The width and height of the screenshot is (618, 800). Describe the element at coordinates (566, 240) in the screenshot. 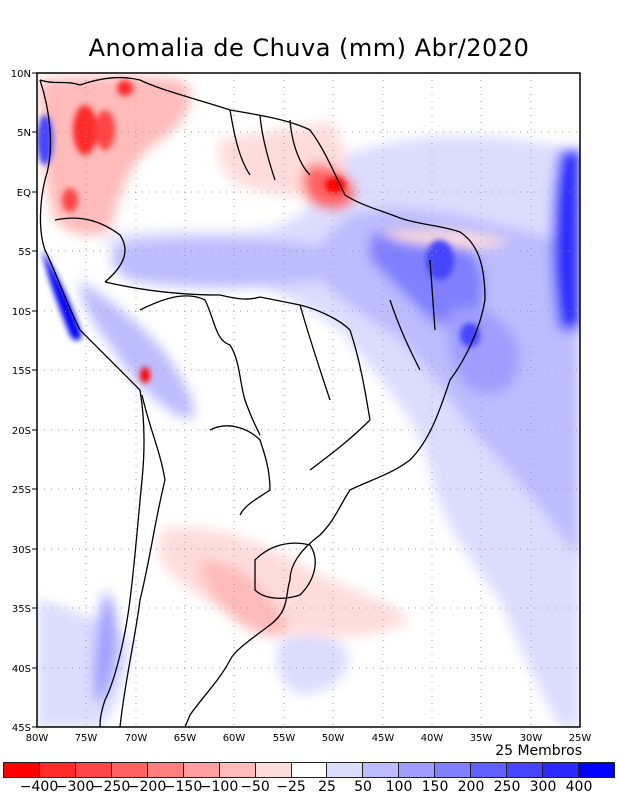

I see `anomaly-region-east-atlantic` at that location.